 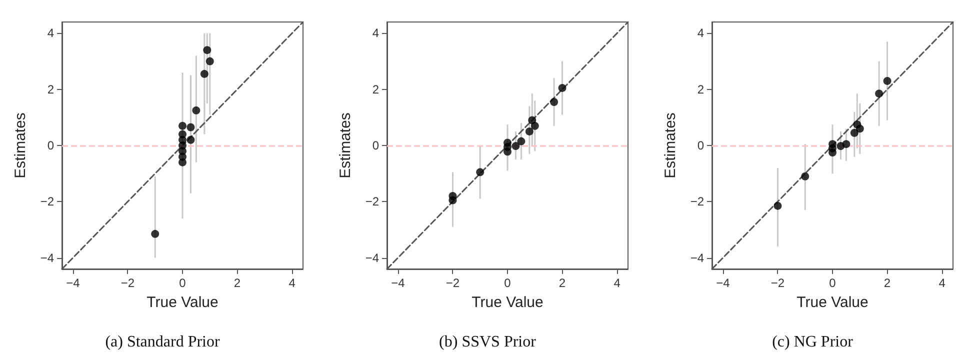 What do you see at coordinates (488, 342) in the screenshot?
I see `text: (b) SSVS Prior` at bounding box center [488, 342].